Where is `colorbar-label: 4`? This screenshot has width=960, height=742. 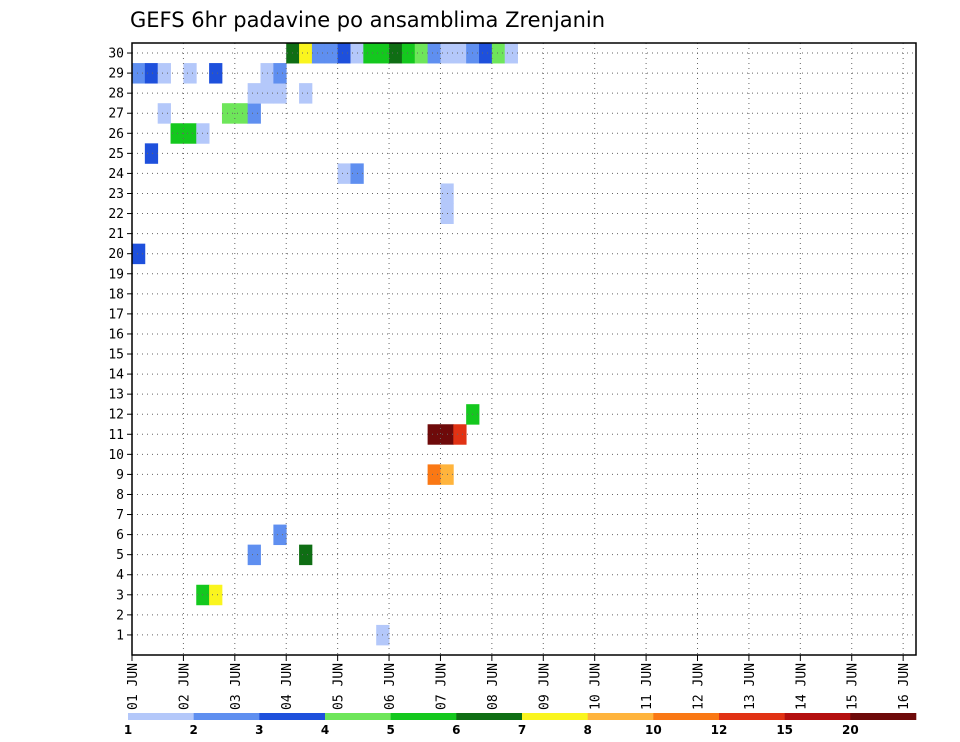 colorbar-label: 4 is located at coordinates (325, 730).